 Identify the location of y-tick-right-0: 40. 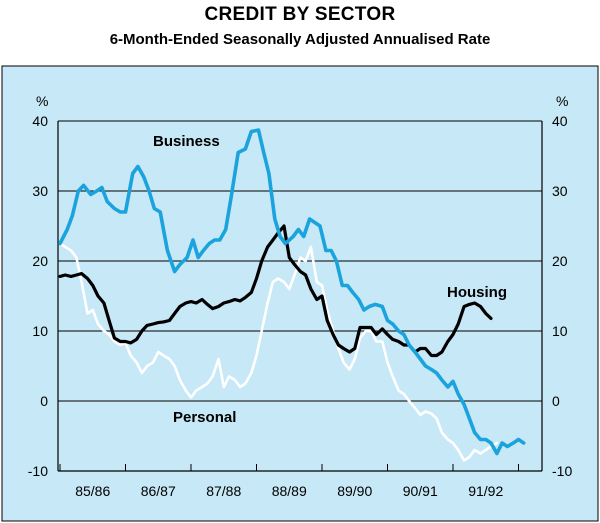
(560, 121).